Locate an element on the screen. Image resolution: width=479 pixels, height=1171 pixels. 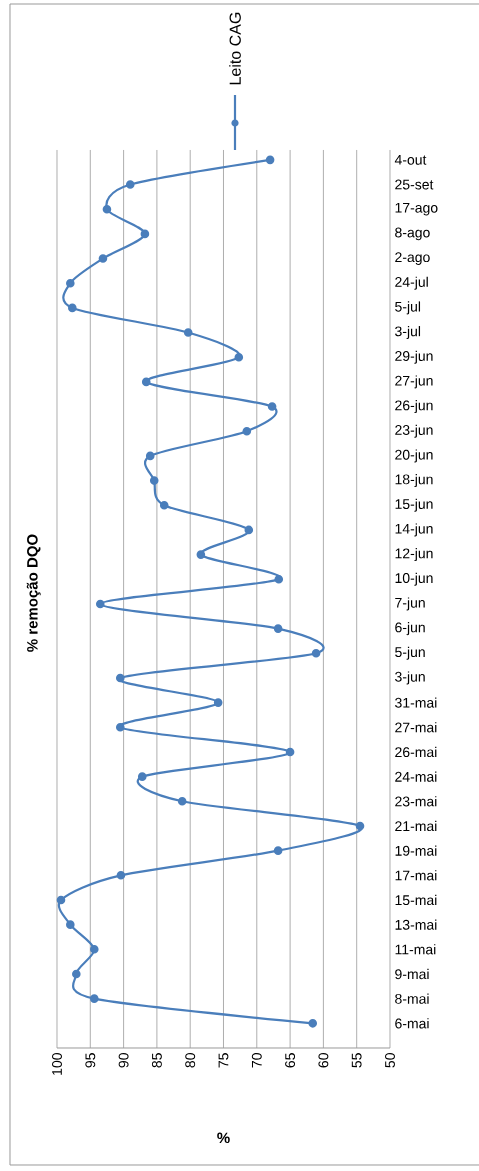
x-tick-label: 65 is located at coordinates (290, 1060).